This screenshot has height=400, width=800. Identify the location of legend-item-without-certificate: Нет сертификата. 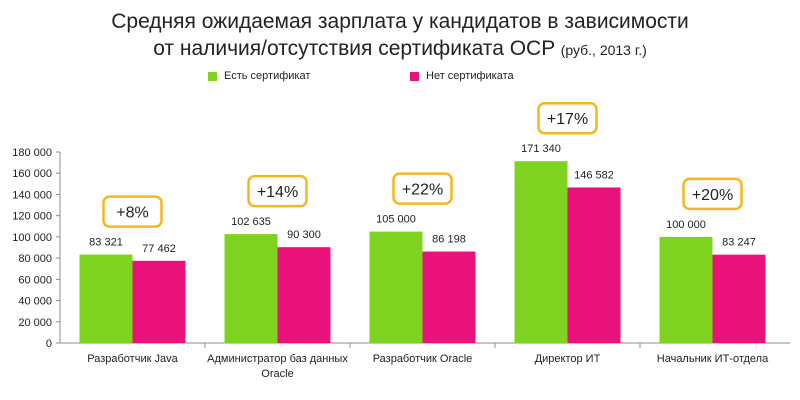
(462, 76).